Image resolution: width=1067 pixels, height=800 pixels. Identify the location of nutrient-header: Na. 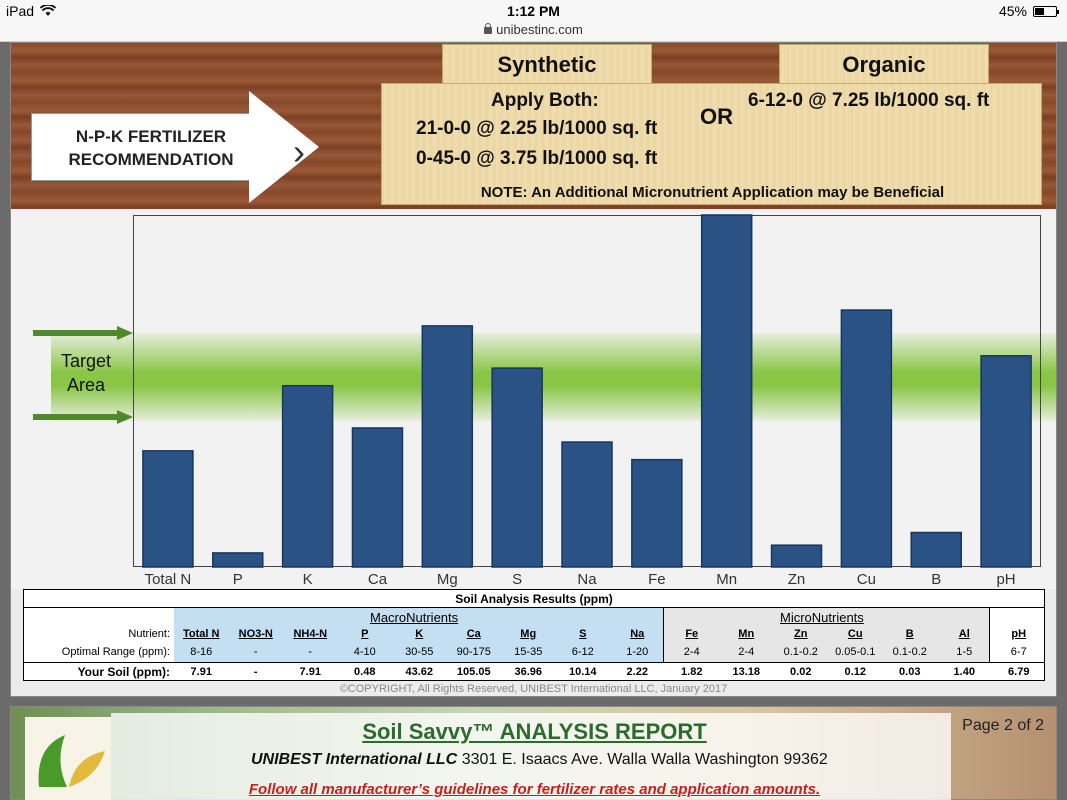
(637, 634).